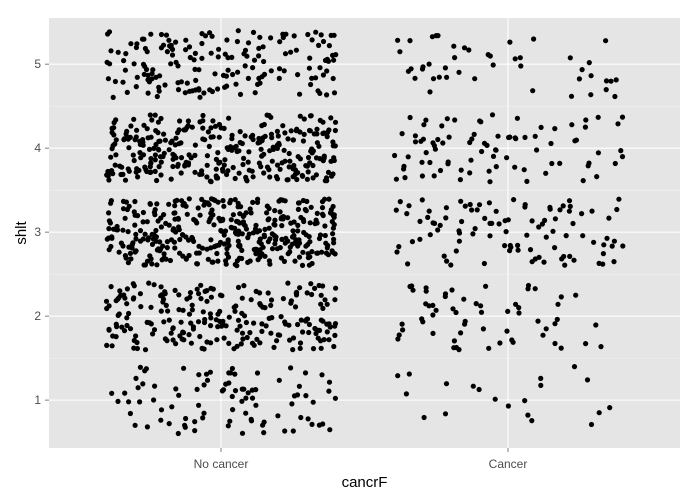 The height and width of the screenshot is (500, 700). Describe the element at coordinates (508, 464) in the screenshot. I see `x-tick-label: Cancer` at that location.